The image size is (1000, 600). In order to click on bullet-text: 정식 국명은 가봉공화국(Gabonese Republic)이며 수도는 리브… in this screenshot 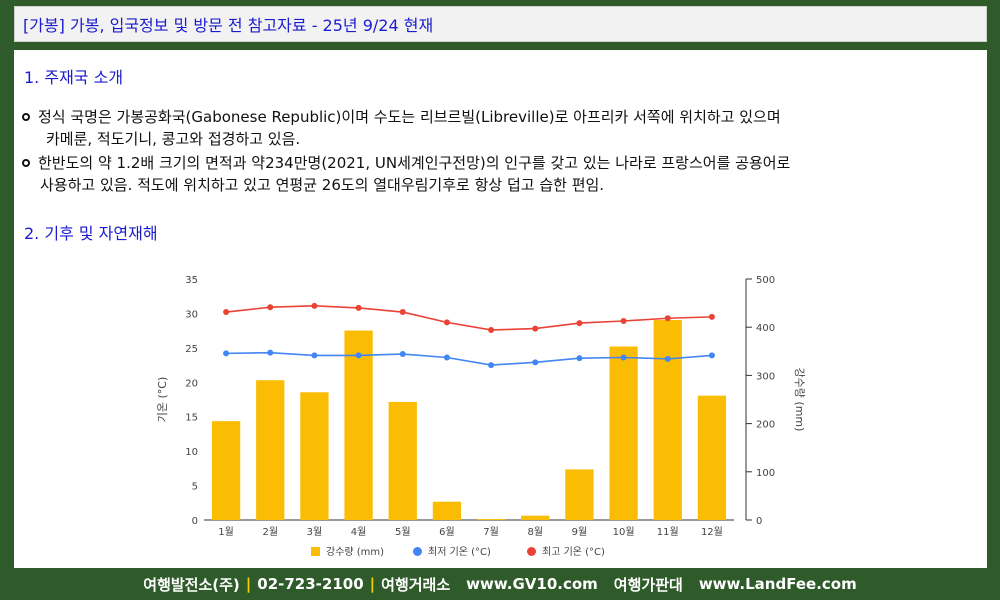, I will do `click(409, 117)`.